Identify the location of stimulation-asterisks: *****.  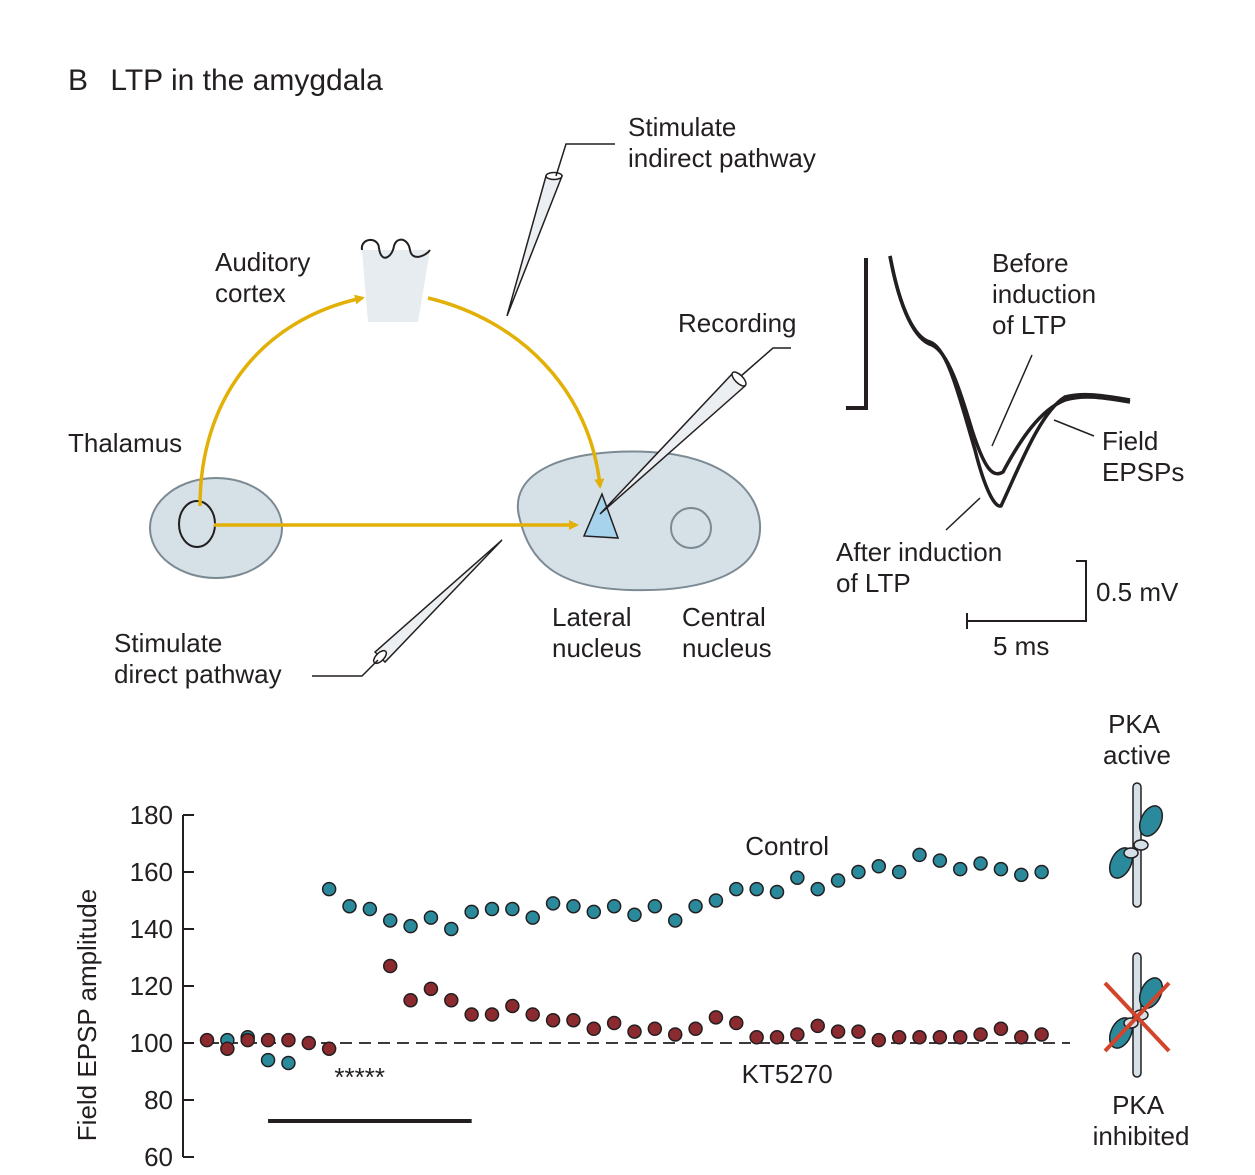
(359, 1077).